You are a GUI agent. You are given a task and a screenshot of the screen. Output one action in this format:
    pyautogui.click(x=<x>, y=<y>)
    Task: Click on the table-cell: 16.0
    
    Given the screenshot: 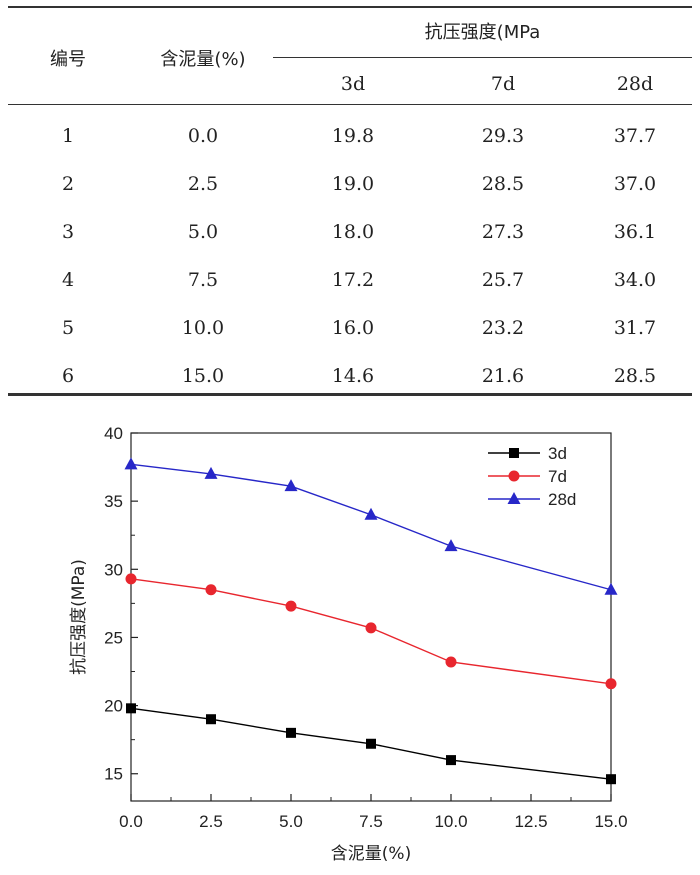 What is the action you would take?
    pyautogui.click(x=353, y=328)
    